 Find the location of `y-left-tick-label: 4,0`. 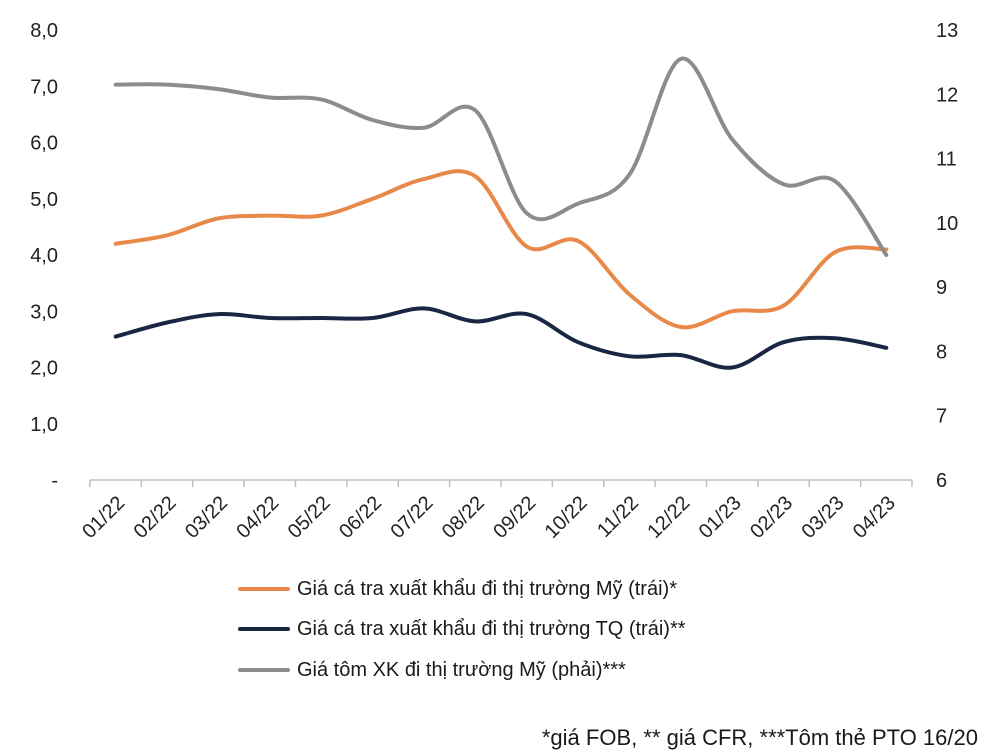

y-left-tick-label: 4,0 is located at coordinates (44, 256).